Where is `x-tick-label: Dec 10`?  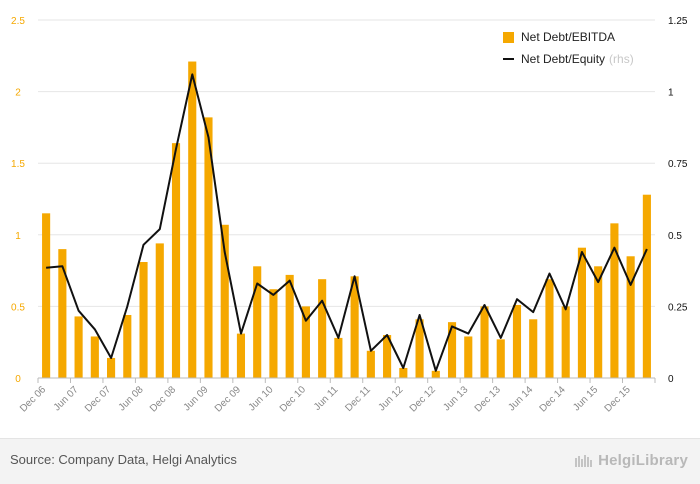
x-tick-label: Dec 10 is located at coordinates (293, 399).